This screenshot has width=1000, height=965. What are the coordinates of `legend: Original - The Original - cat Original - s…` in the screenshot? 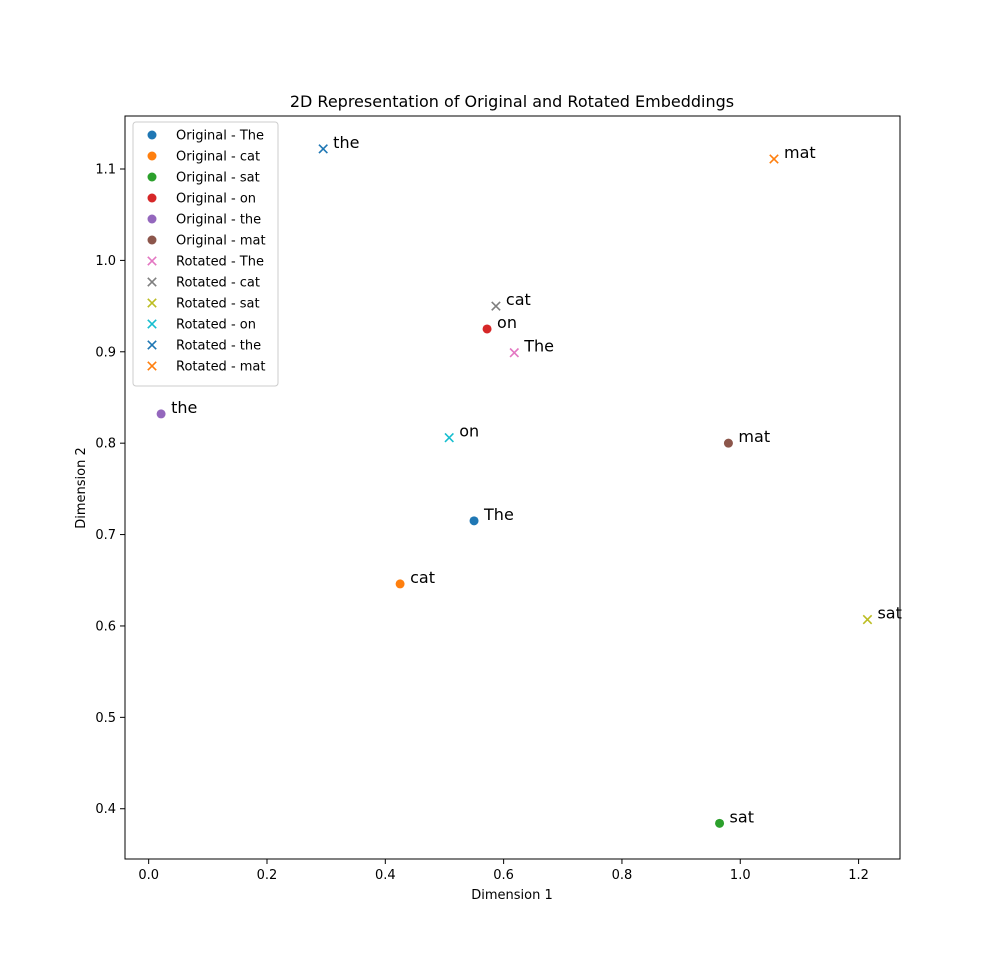 It's located at (205, 254).